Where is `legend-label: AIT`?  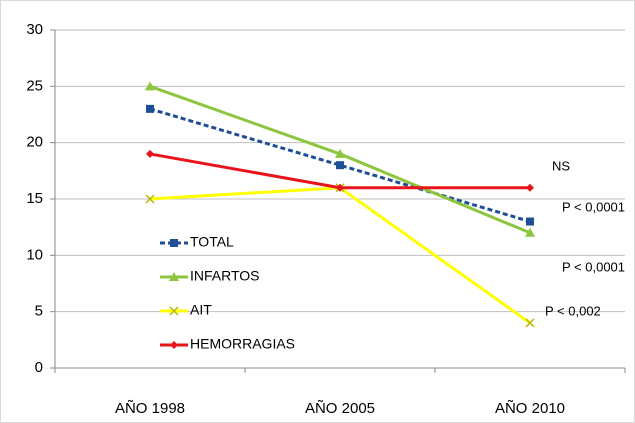
legend-label: AIT is located at coordinates (201, 310).